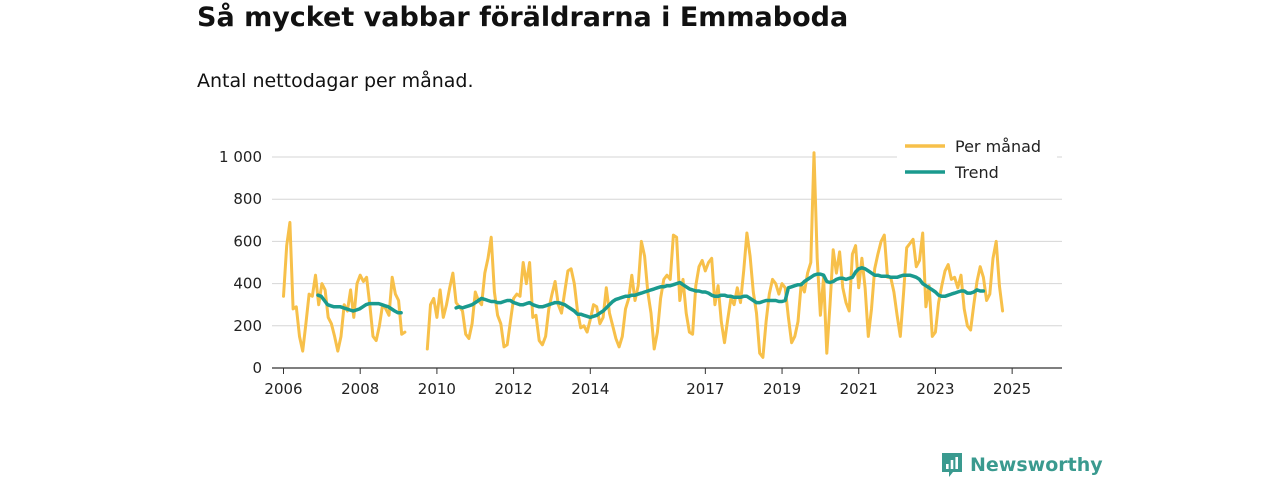 This screenshot has width=1280, height=480. What do you see at coordinates (437, 389) in the screenshot?
I see `x-tick-label: 2010` at bounding box center [437, 389].